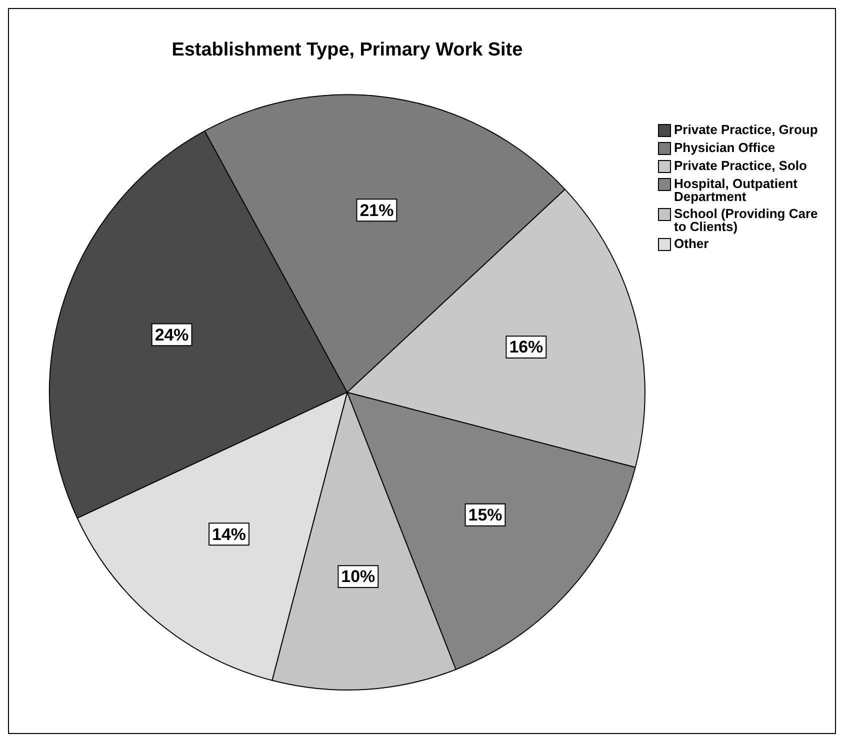  Describe the element at coordinates (725, 147) in the screenshot. I see `legend-label: Physician Office` at that location.